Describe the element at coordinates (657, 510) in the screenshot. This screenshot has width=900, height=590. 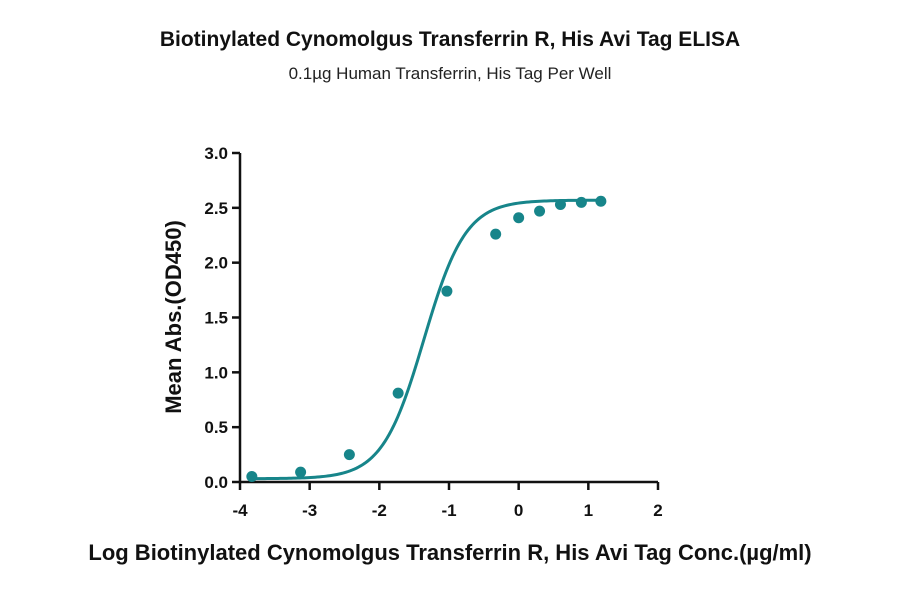
I see `x-tick-label: 2` at that location.